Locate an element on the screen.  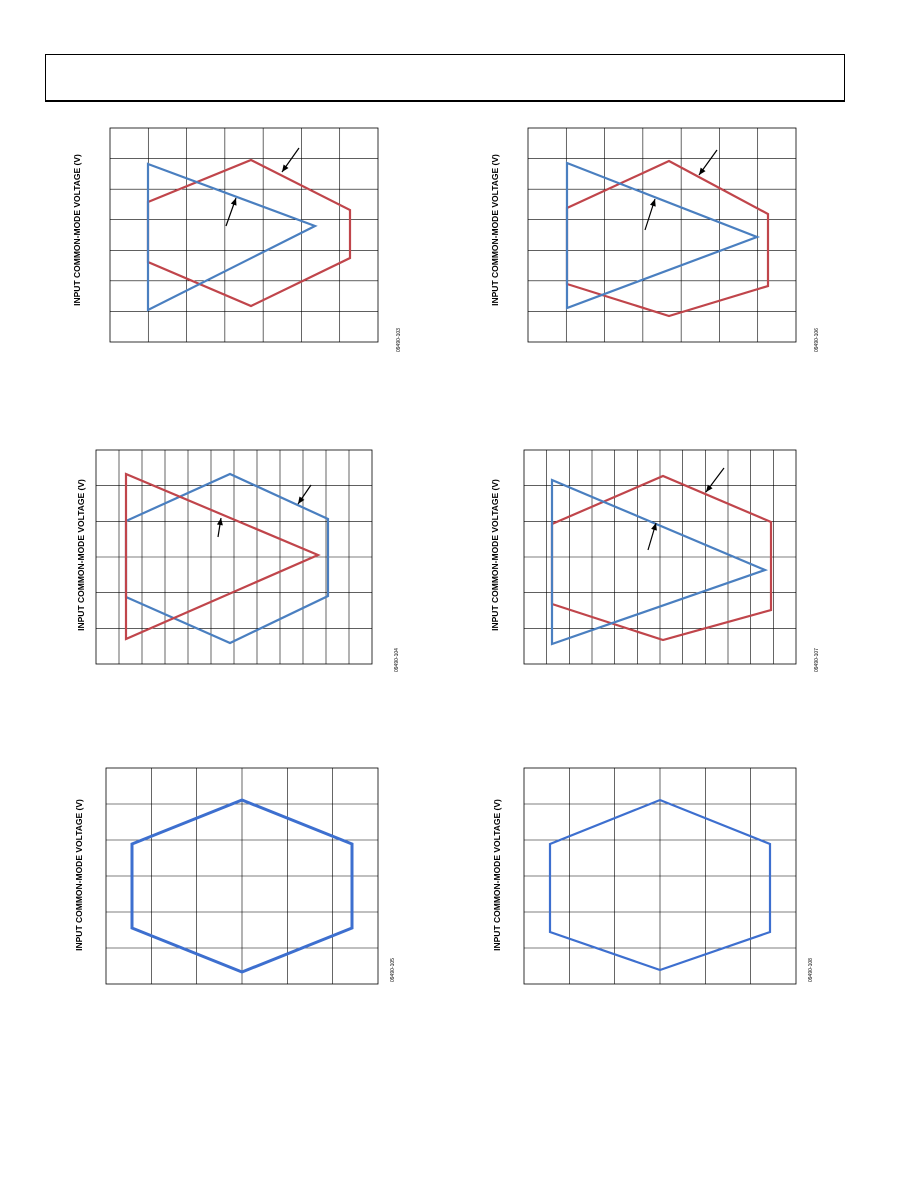
chart-1: INPUT COMMON-MODE VOLTAGE (V) 09490-103 is located at coordinates (237, 239).